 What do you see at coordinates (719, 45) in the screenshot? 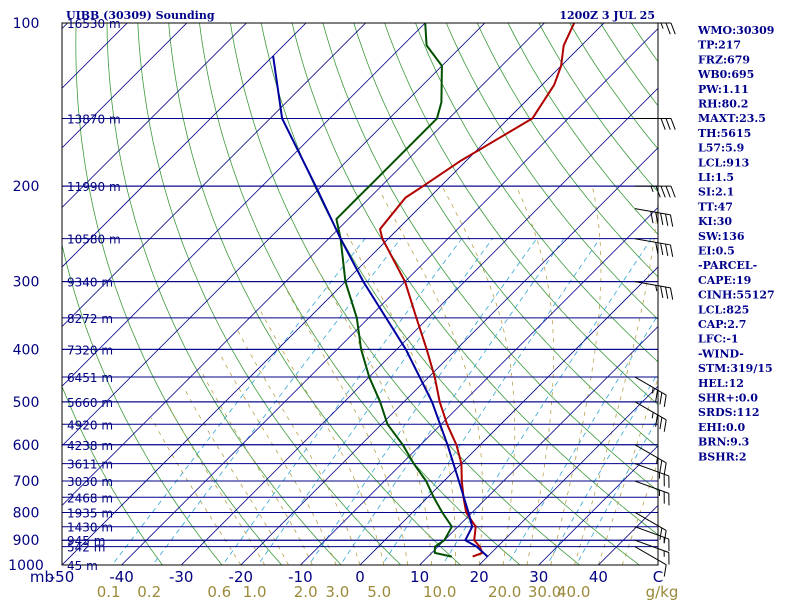
I see `stat-line: TP:217` at bounding box center [719, 45].